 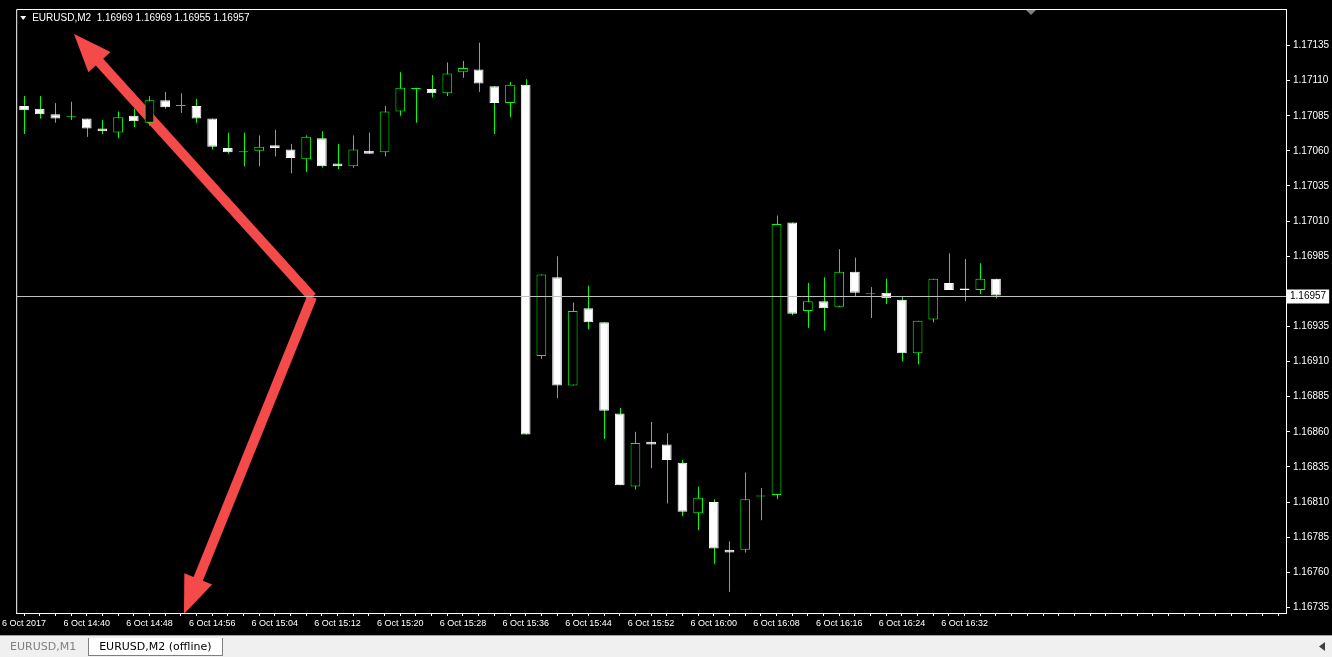 What do you see at coordinates (1311, 501) in the screenshot?
I see `y-tick-label: 1.16810` at bounding box center [1311, 501].